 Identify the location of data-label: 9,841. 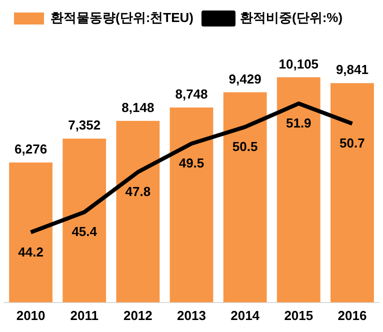
(352, 70).